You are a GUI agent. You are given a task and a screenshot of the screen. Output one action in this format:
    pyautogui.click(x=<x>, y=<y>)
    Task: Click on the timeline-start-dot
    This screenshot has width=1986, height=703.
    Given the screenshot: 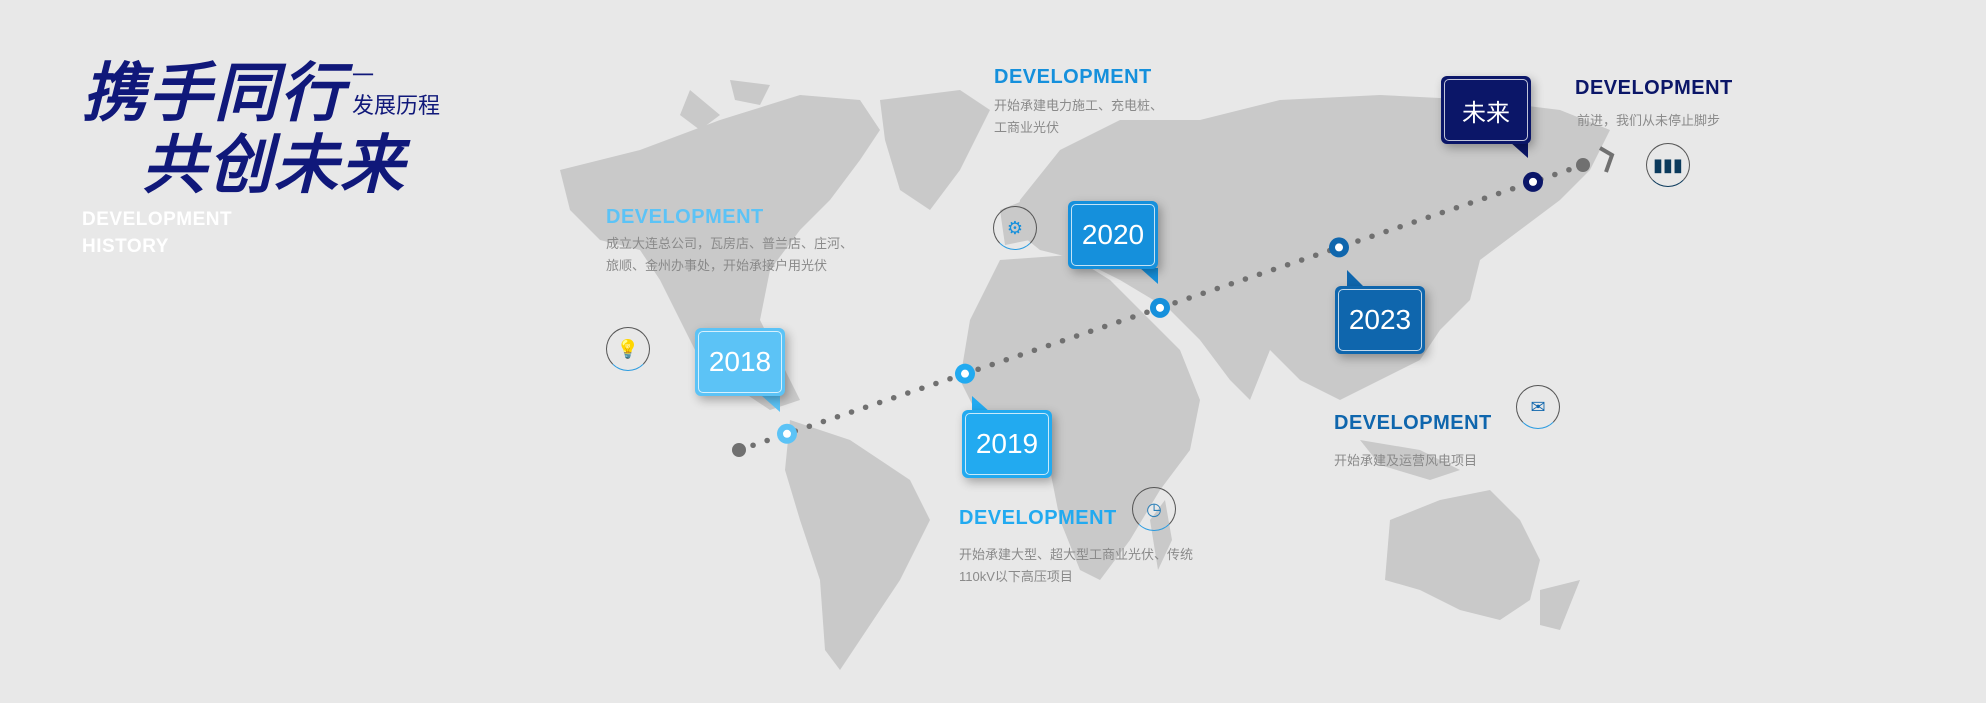 What is the action you would take?
    pyautogui.click(x=739, y=450)
    